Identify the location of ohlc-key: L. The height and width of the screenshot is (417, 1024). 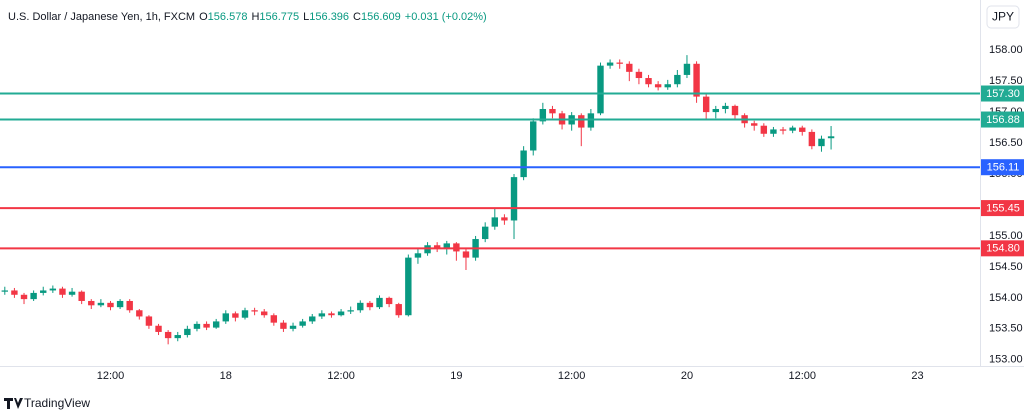
(306, 17).